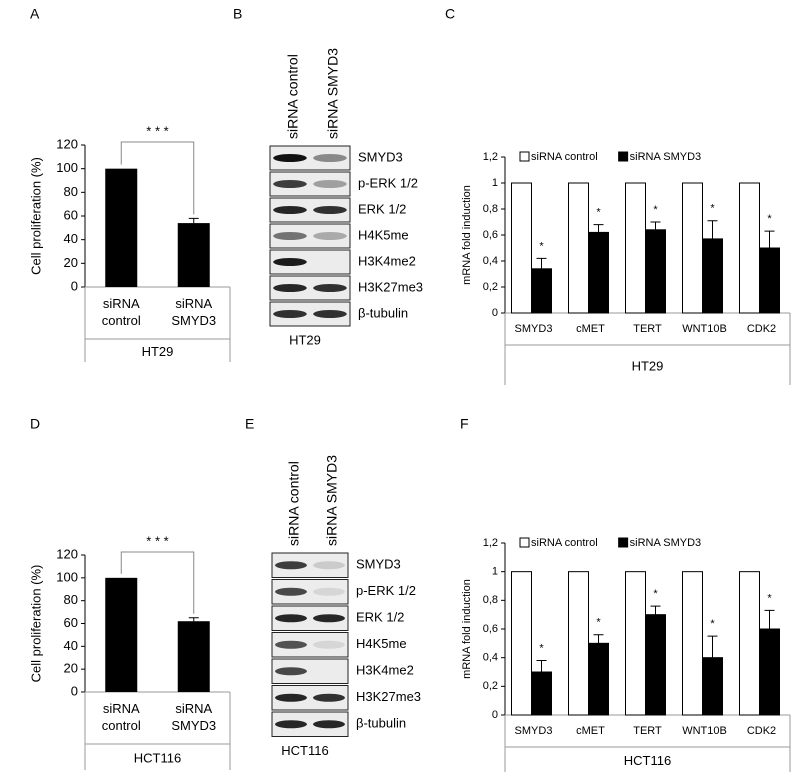  I want to click on cell-line-label: HCT116, so click(304, 750).